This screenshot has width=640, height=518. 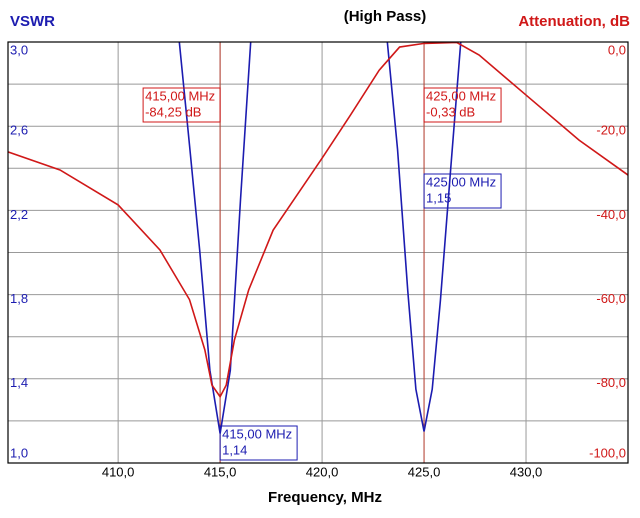 I want to click on y-tick-label: 1,4, so click(x=19, y=382).